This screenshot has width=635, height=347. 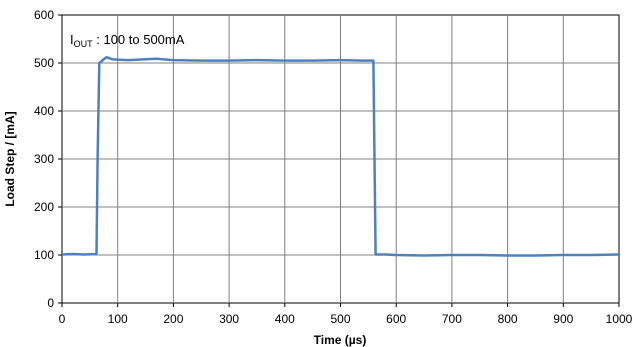 What do you see at coordinates (118, 319) in the screenshot?
I see `x-tick-label: 100` at bounding box center [118, 319].